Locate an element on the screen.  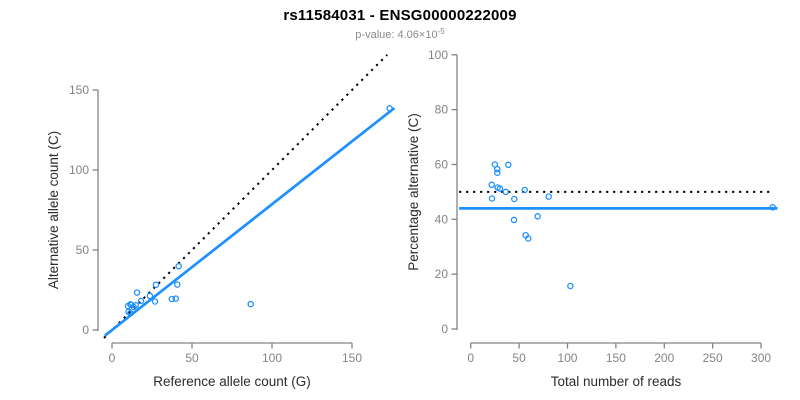
x-axis-title: Reference allele count (G) is located at coordinates (232, 381).